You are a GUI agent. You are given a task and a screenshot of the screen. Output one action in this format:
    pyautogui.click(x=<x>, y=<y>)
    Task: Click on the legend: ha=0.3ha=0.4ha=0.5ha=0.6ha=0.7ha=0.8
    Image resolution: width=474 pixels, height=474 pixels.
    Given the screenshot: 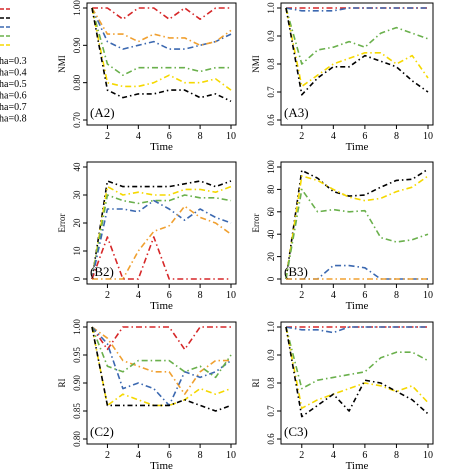 What is the action you would take?
    pyautogui.click(x=13, y=66)
    